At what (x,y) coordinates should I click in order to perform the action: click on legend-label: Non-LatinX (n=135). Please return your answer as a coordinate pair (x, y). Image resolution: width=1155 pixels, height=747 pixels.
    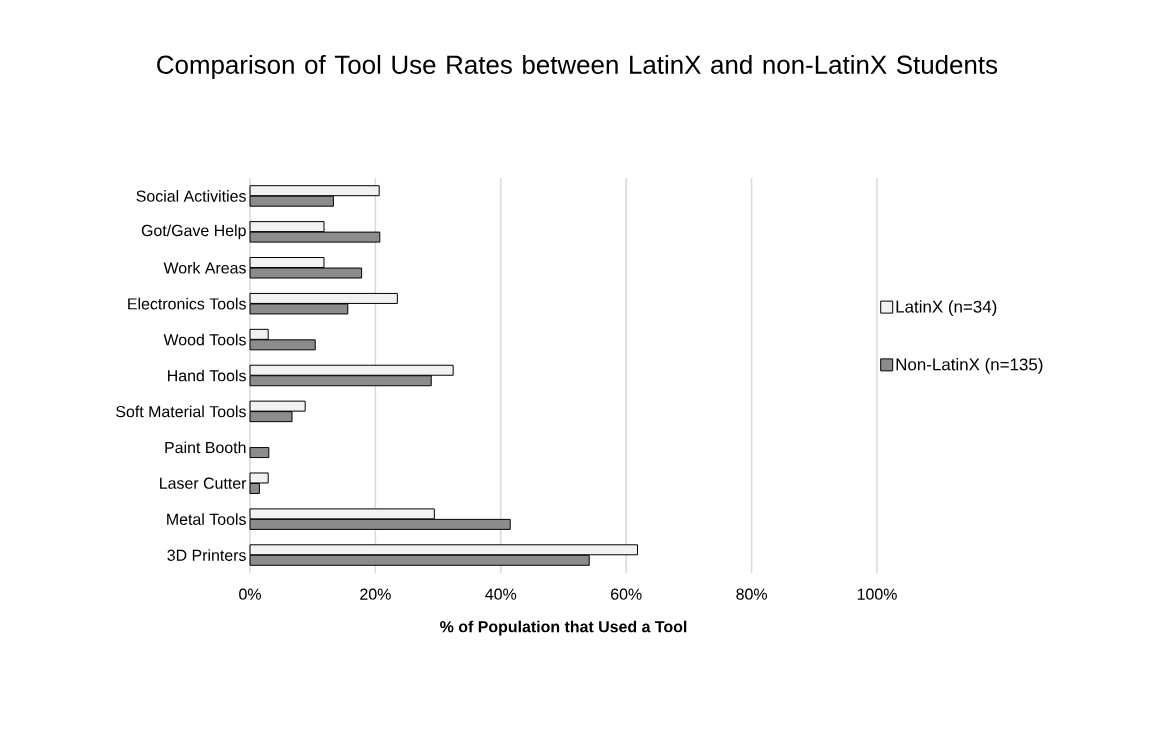
    Looking at the image, I should click on (969, 365).